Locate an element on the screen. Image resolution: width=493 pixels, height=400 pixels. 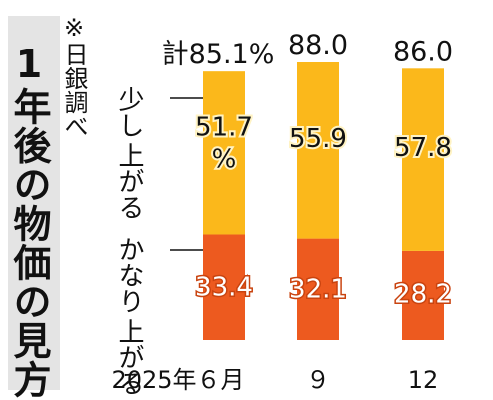
category-label-1: ９ is located at coordinates (318, 380).